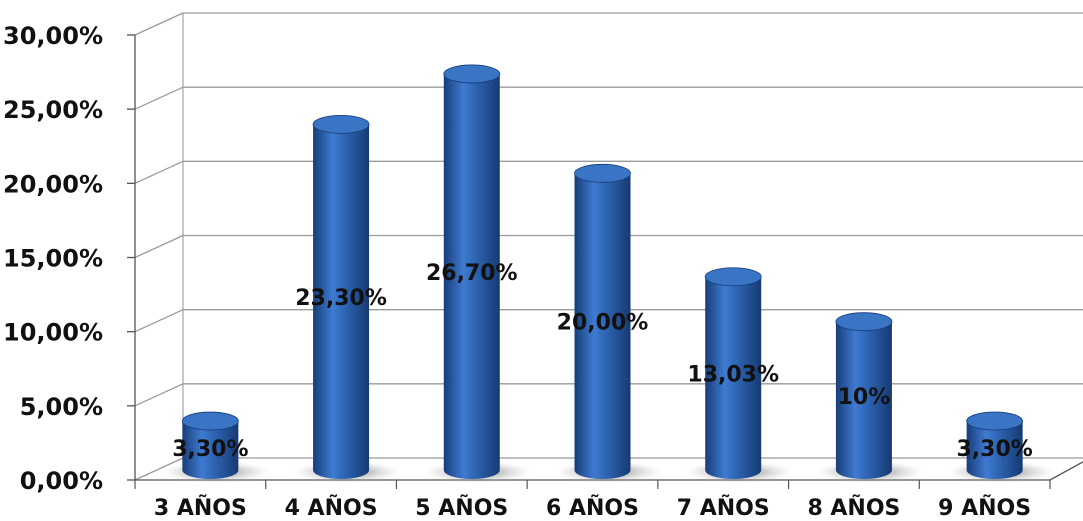 The width and height of the screenshot is (1083, 521). What do you see at coordinates (61, 481) in the screenshot?
I see `y-tick-label: 0,00%` at bounding box center [61, 481].